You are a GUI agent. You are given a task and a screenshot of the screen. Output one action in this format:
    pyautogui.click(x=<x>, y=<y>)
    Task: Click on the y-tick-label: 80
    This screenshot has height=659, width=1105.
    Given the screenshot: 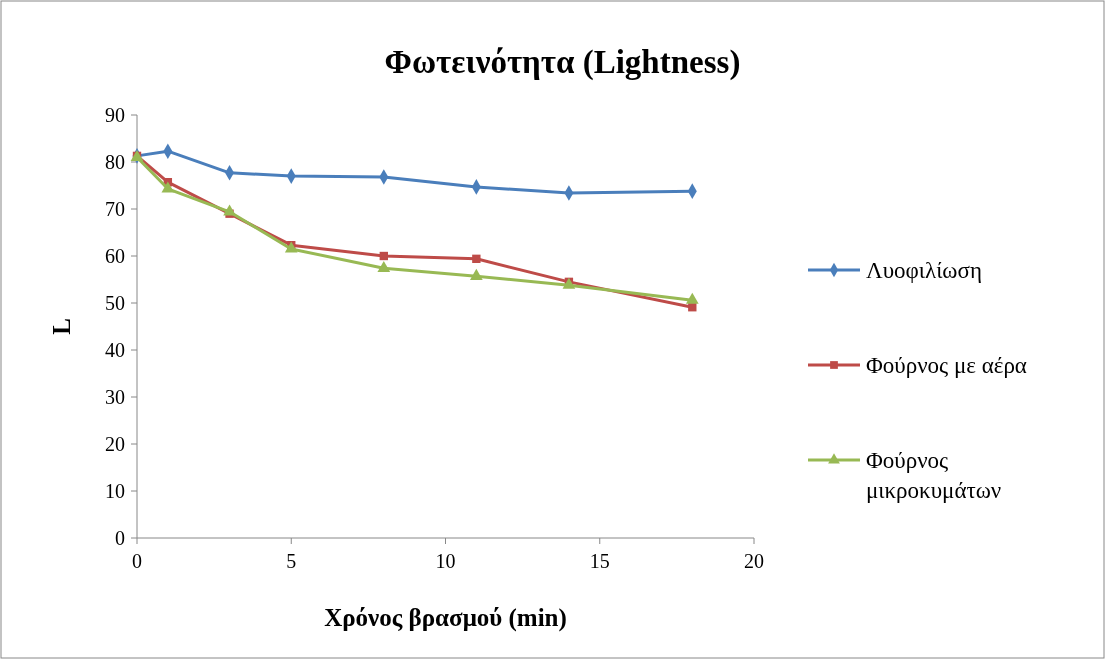 What is the action you would take?
    pyautogui.click(x=115, y=162)
    